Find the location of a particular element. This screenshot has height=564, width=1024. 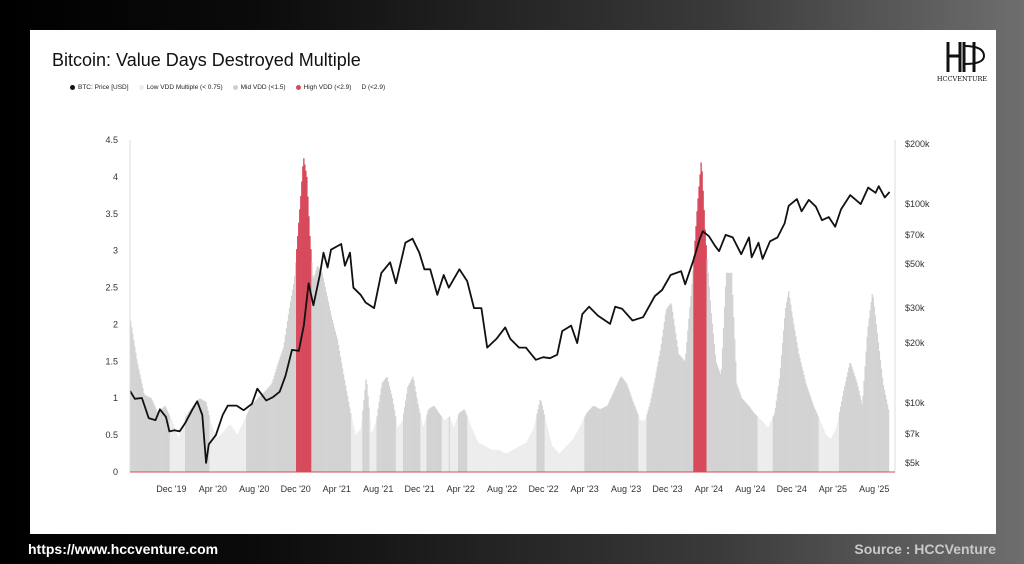

website-url: https://www.hccventure.com is located at coordinates (123, 549).